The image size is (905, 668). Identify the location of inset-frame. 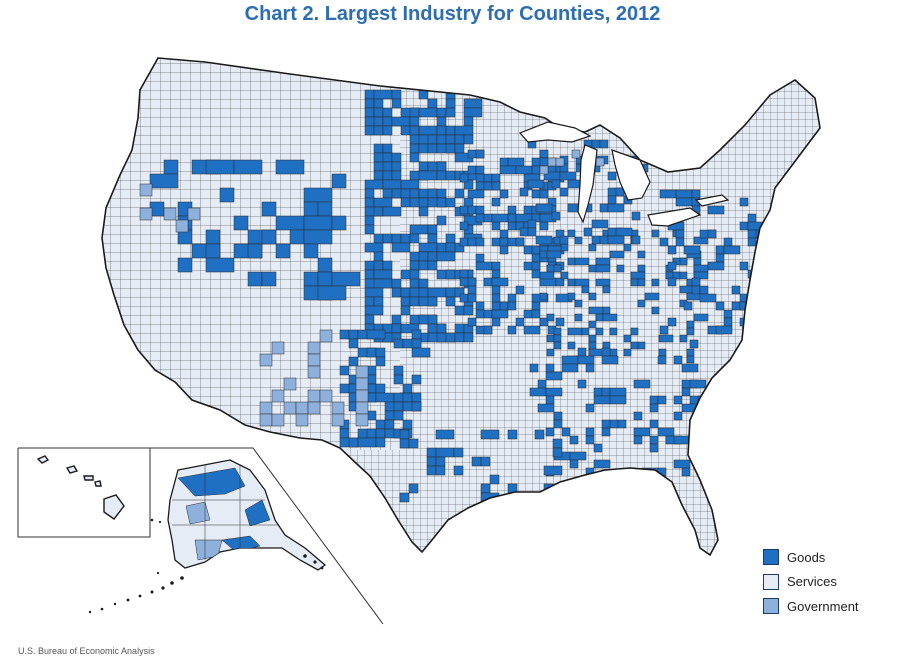
(200, 536).